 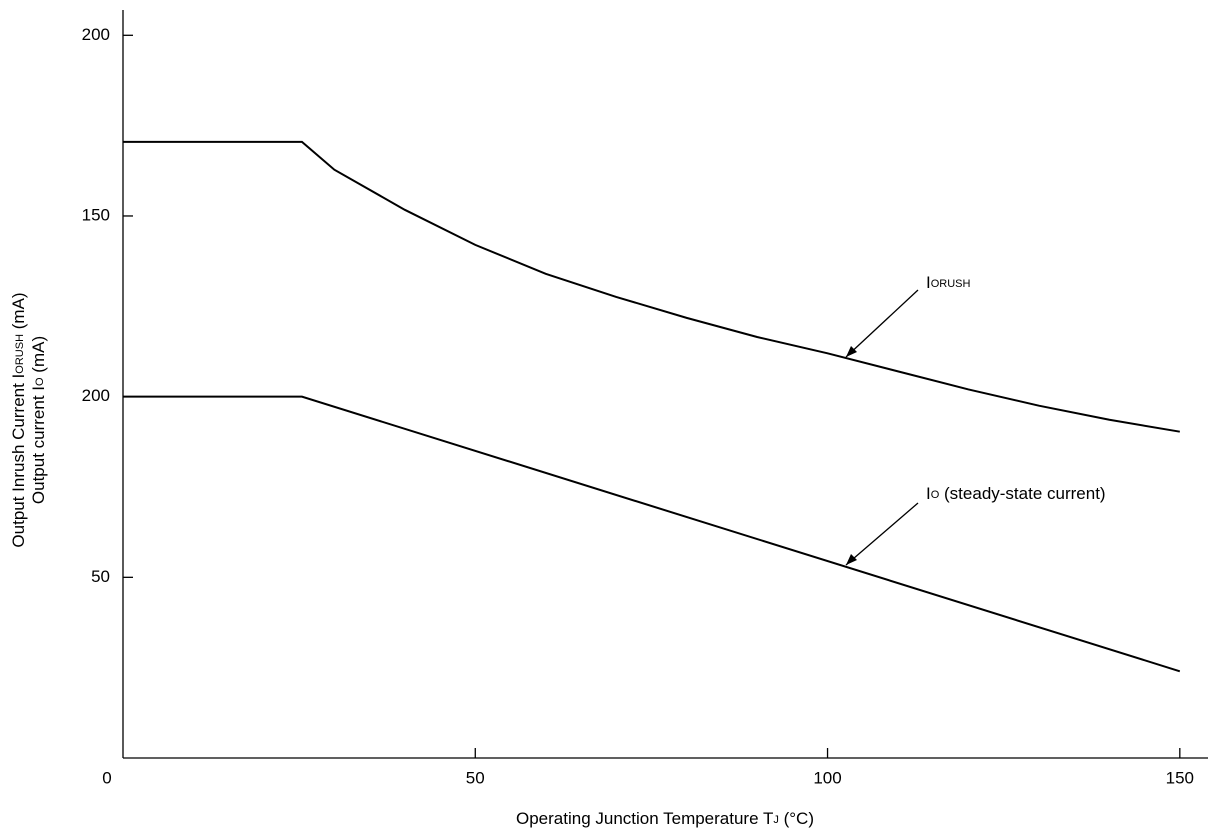 I want to click on text-part: J, so click(x=776, y=820).